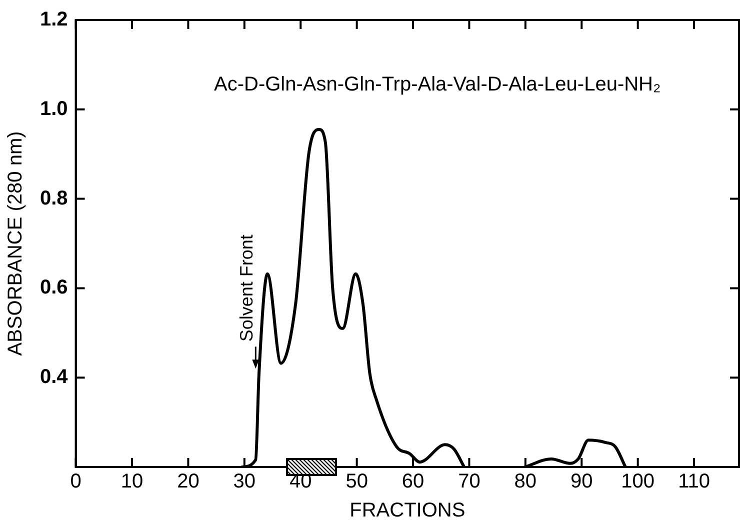  I want to click on x-tick-label: 80, so click(525, 481).